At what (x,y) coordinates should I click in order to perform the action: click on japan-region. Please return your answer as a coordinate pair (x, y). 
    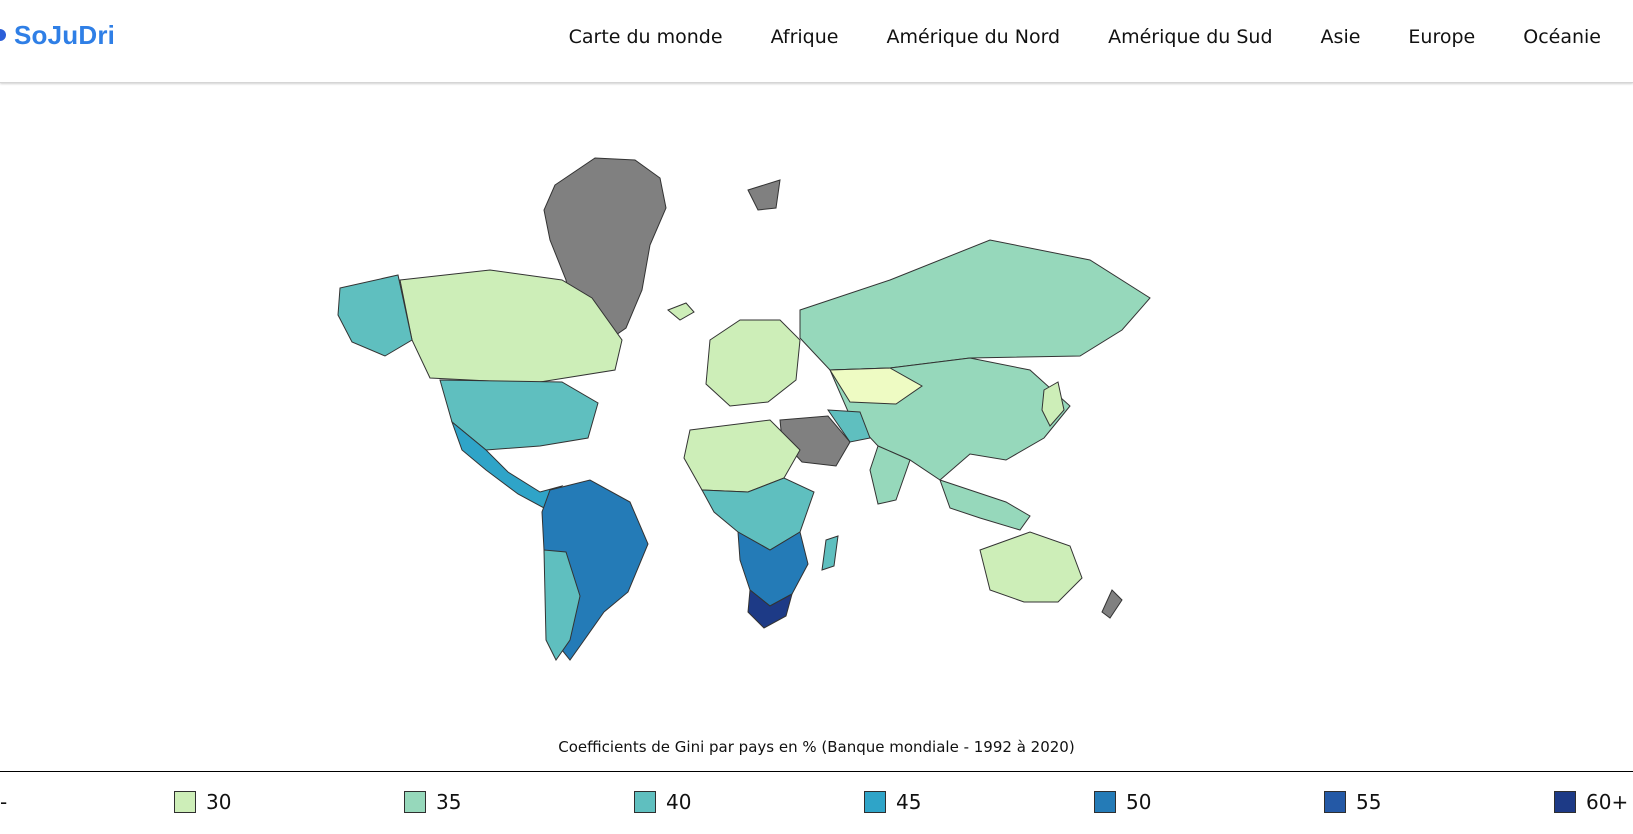
    Looking at the image, I should click on (1053, 404).